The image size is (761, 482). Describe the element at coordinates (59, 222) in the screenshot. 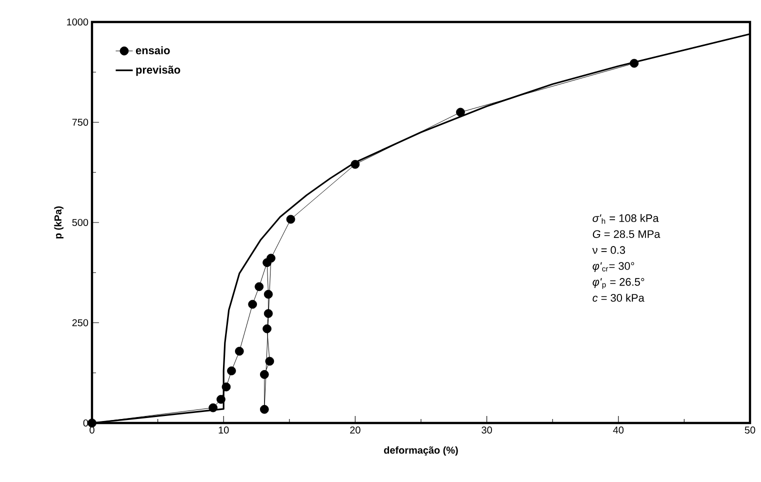

I see `y-axis-title: p (kPa)` at that location.